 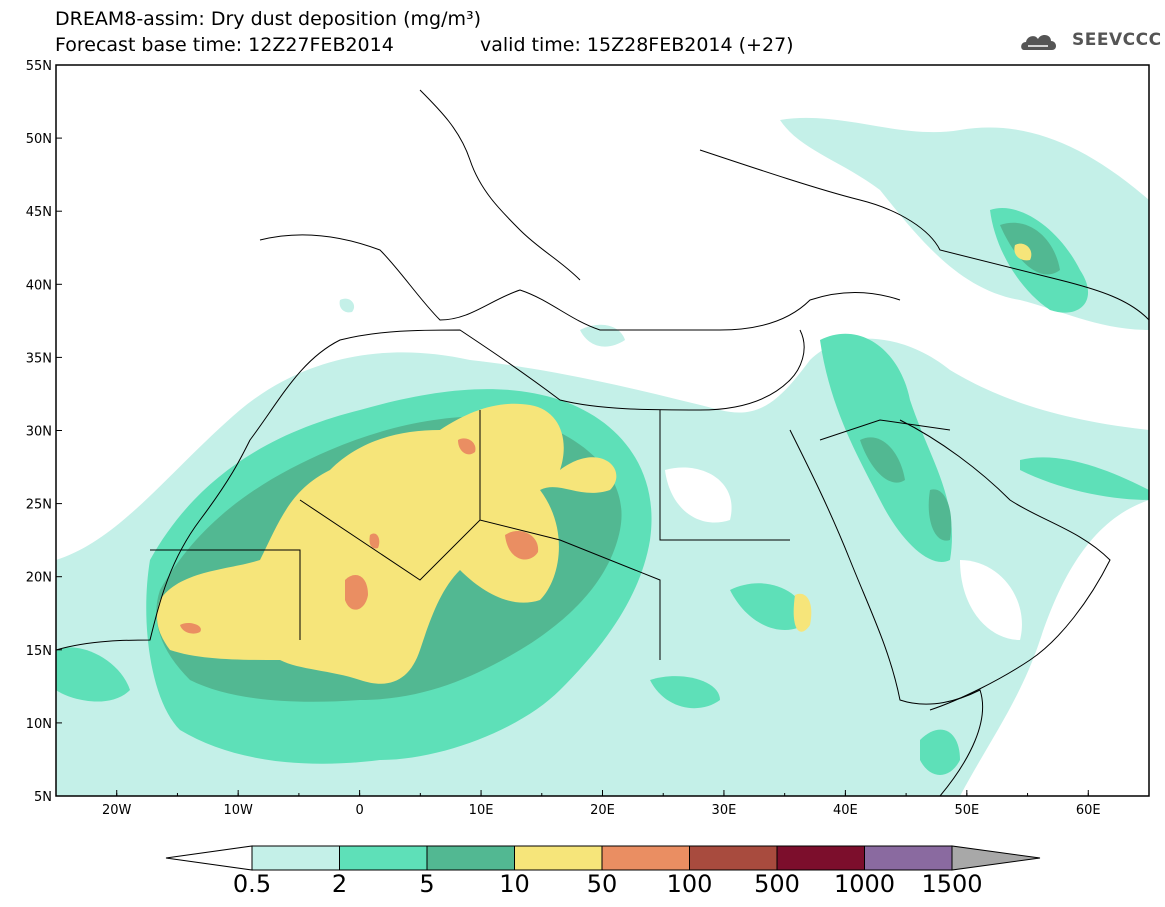 I want to click on lon-label: 40E, so click(x=845, y=810).